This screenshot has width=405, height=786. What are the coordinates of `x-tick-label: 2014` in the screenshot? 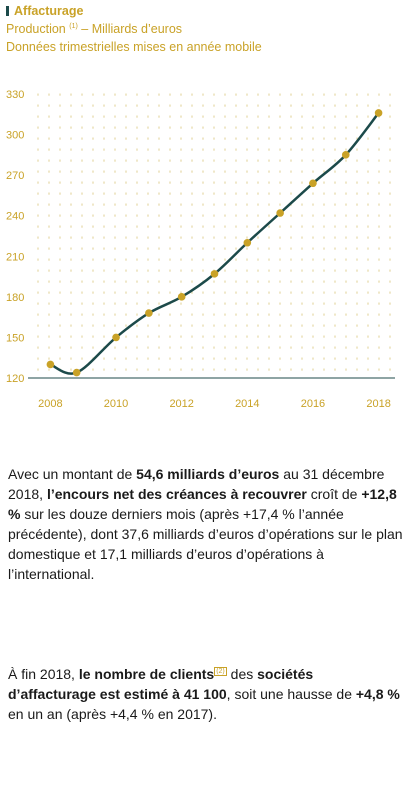 It's located at (247, 404).